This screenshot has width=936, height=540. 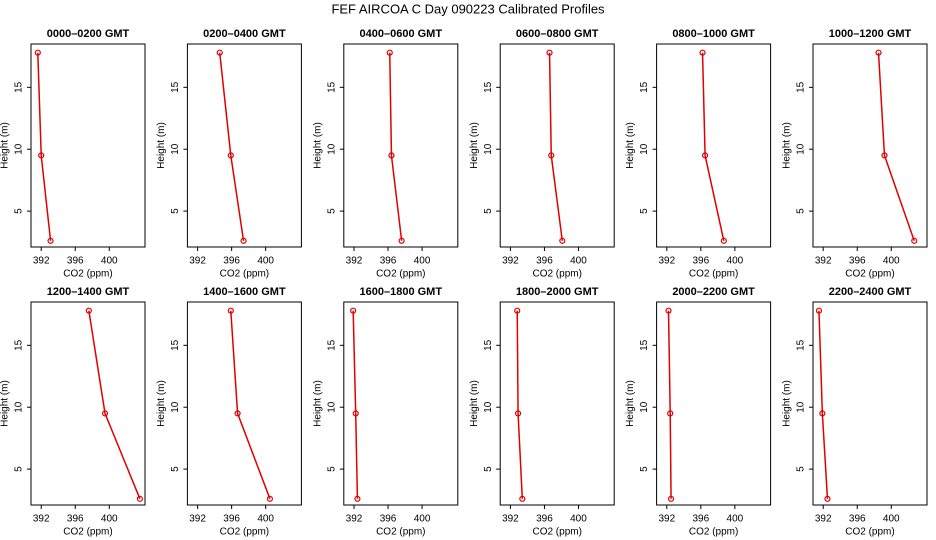 I want to click on panel-title: 0400–0600 GMT, so click(x=401, y=34).